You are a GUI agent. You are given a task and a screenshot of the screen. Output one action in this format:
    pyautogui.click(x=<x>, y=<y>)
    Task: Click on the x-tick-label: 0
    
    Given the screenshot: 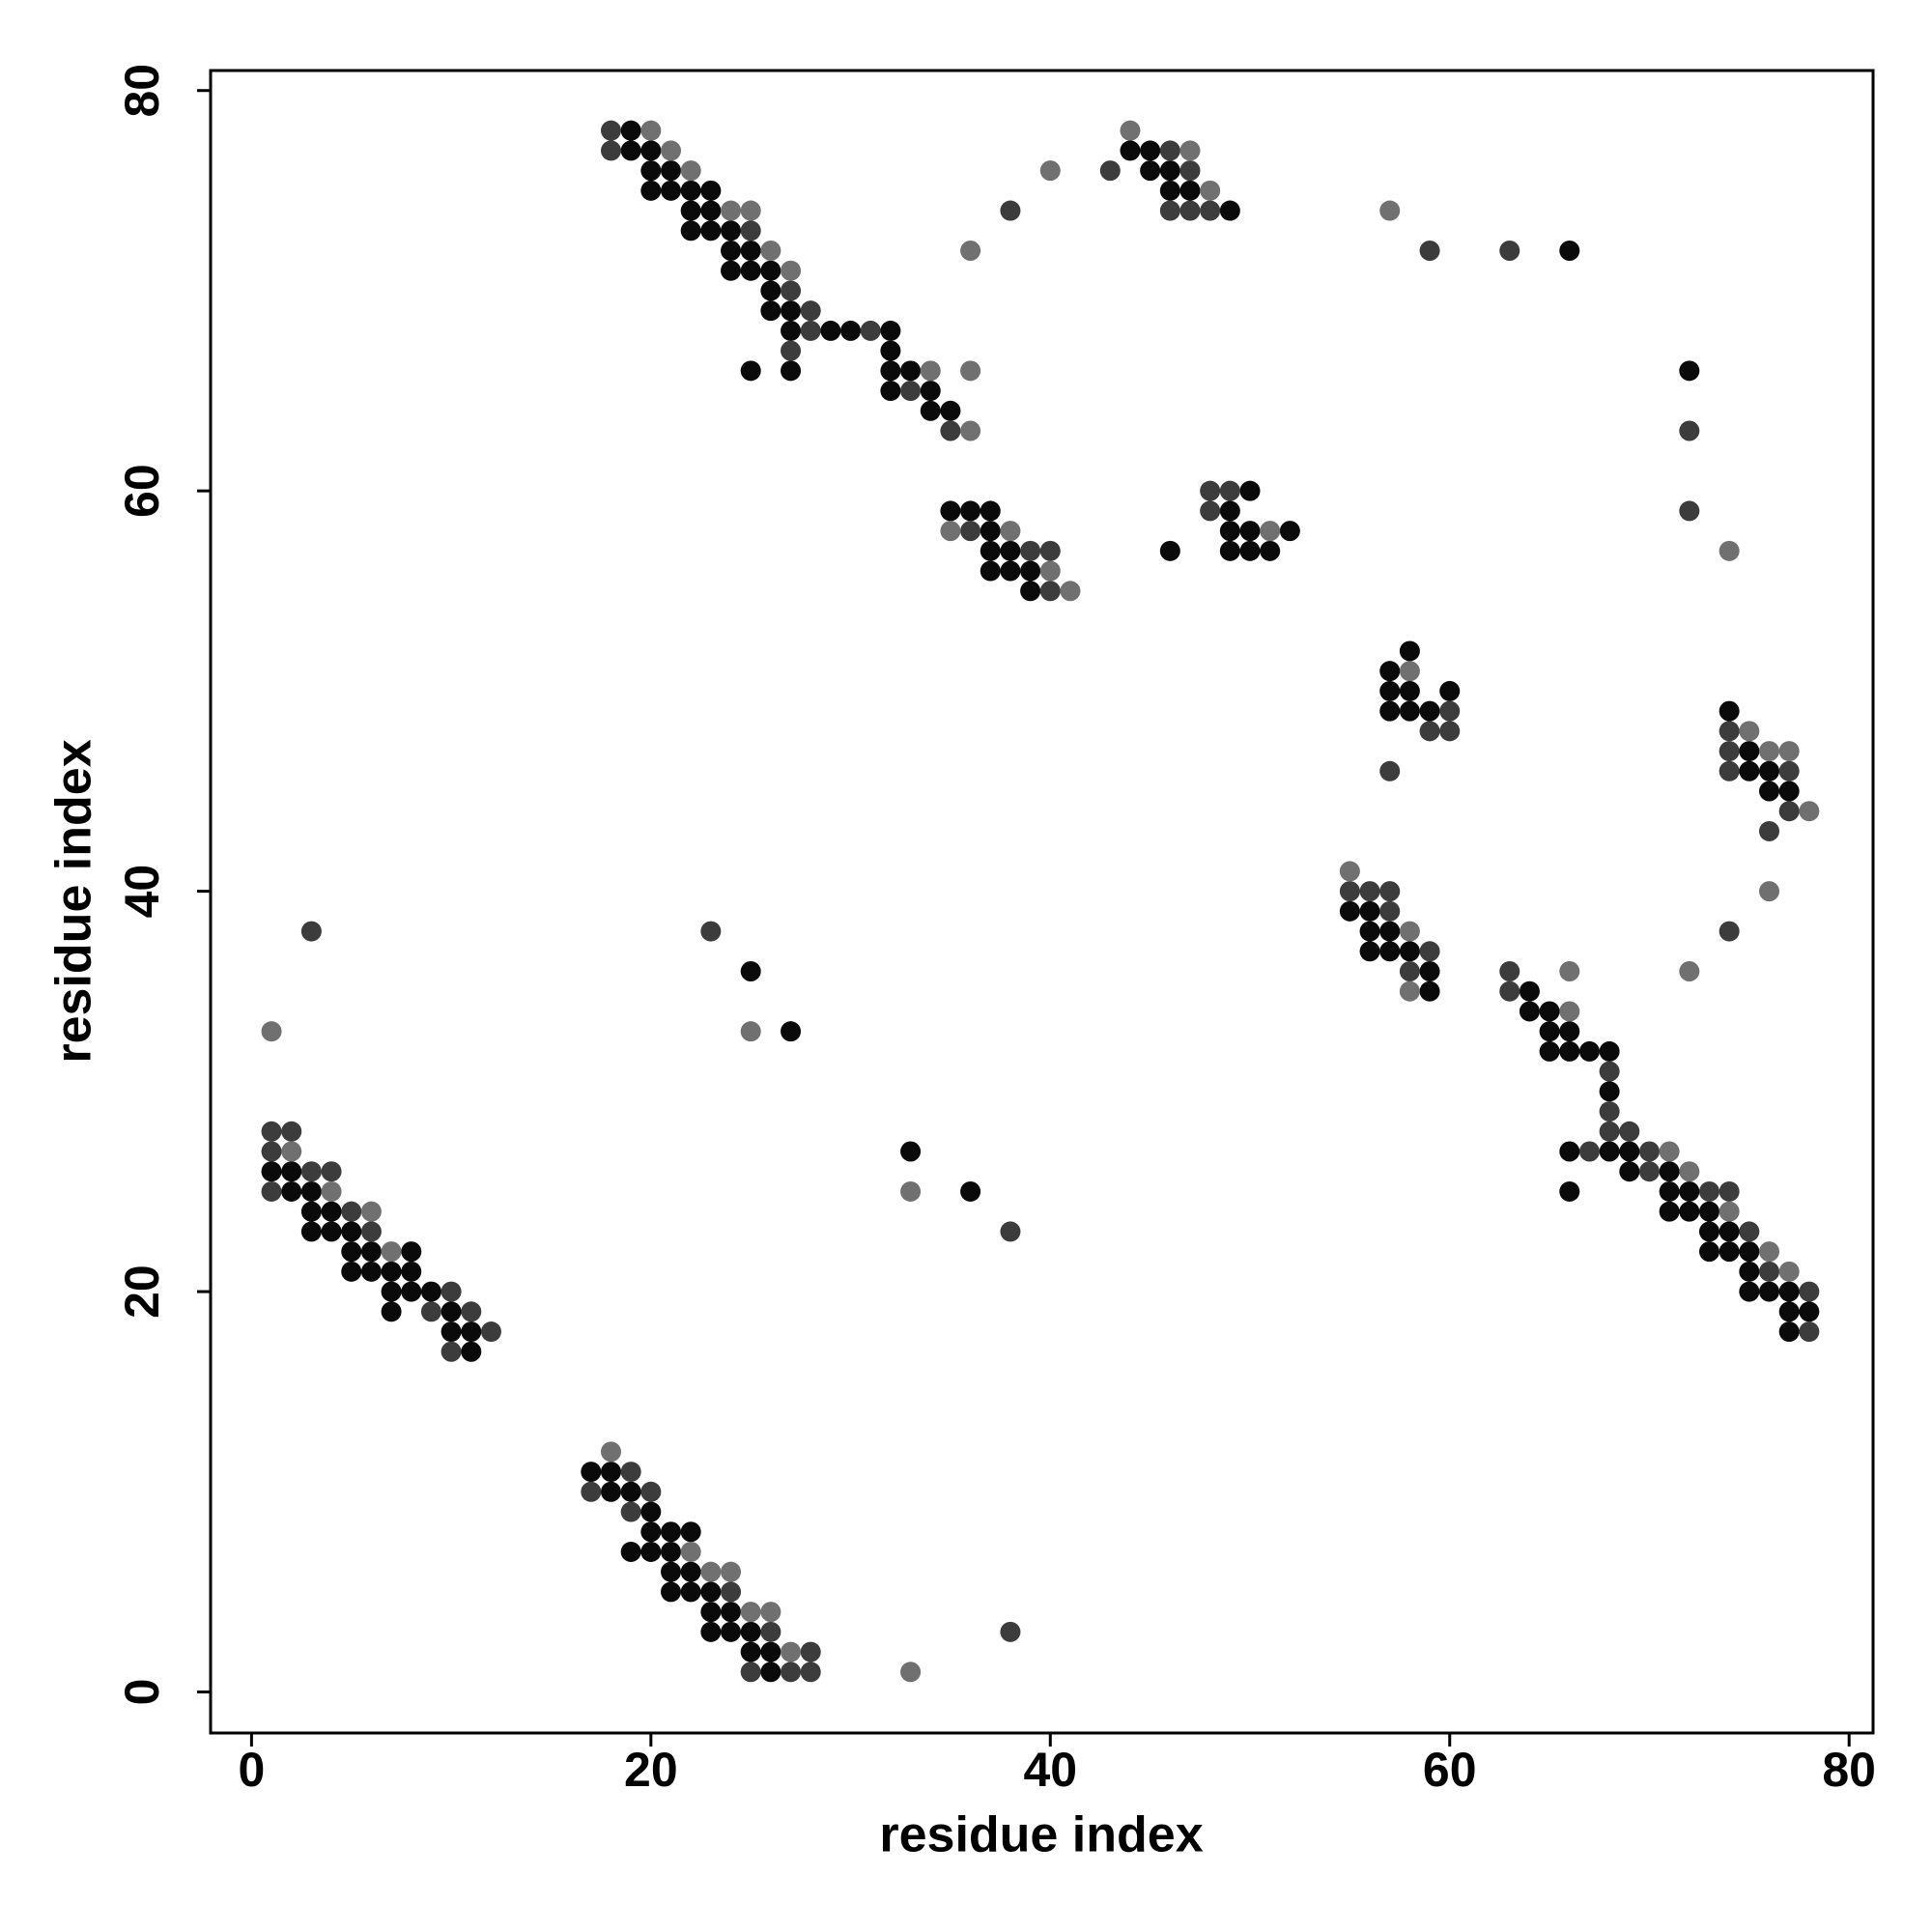 What is the action you would take?
    pyautogui.click(x=252, y=1770)
    